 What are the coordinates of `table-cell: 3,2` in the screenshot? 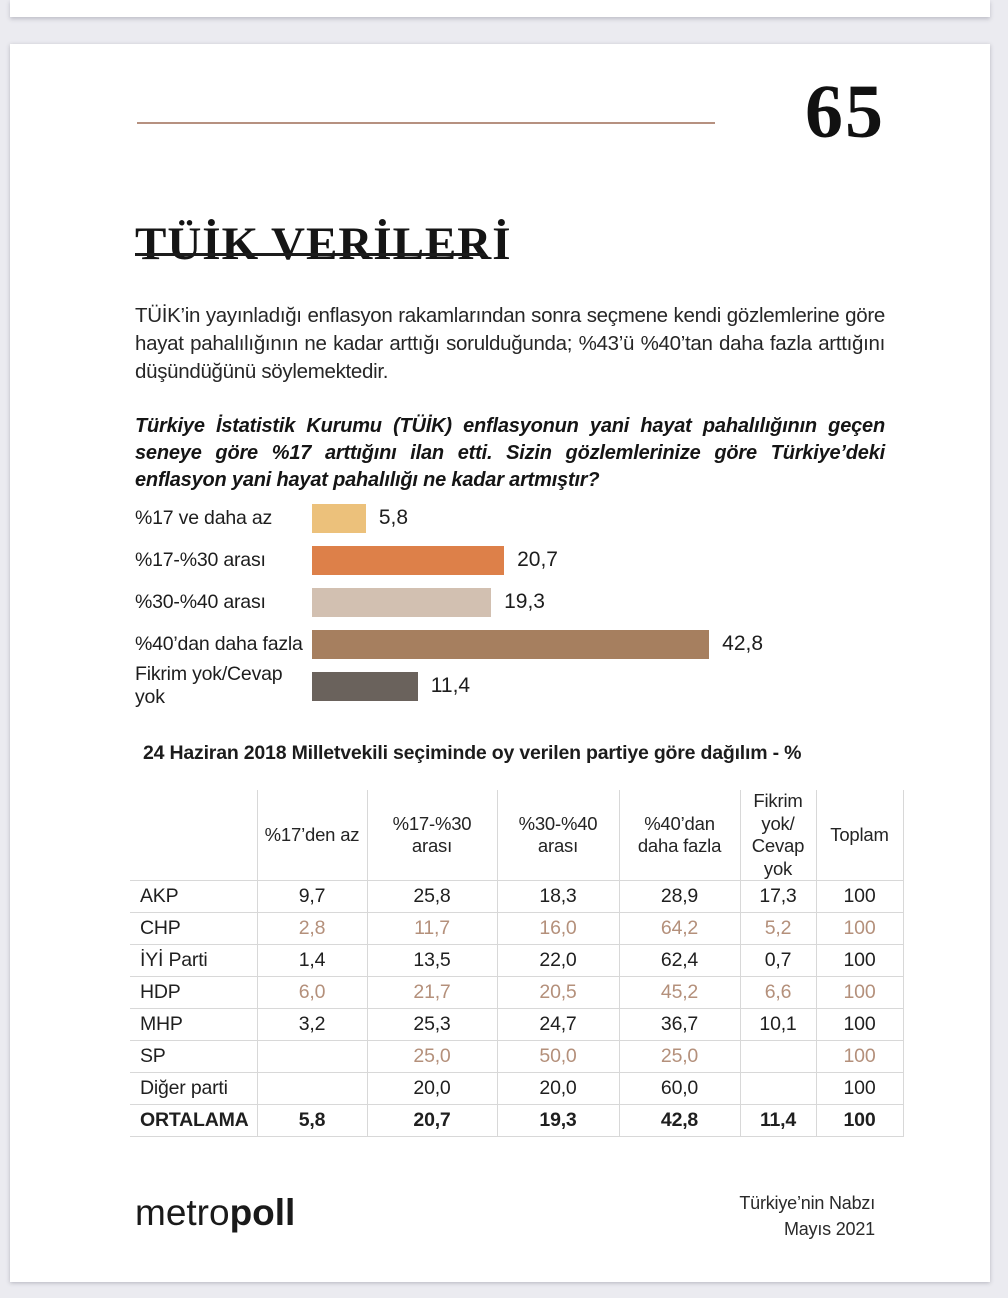 It's located at (311, 1025).